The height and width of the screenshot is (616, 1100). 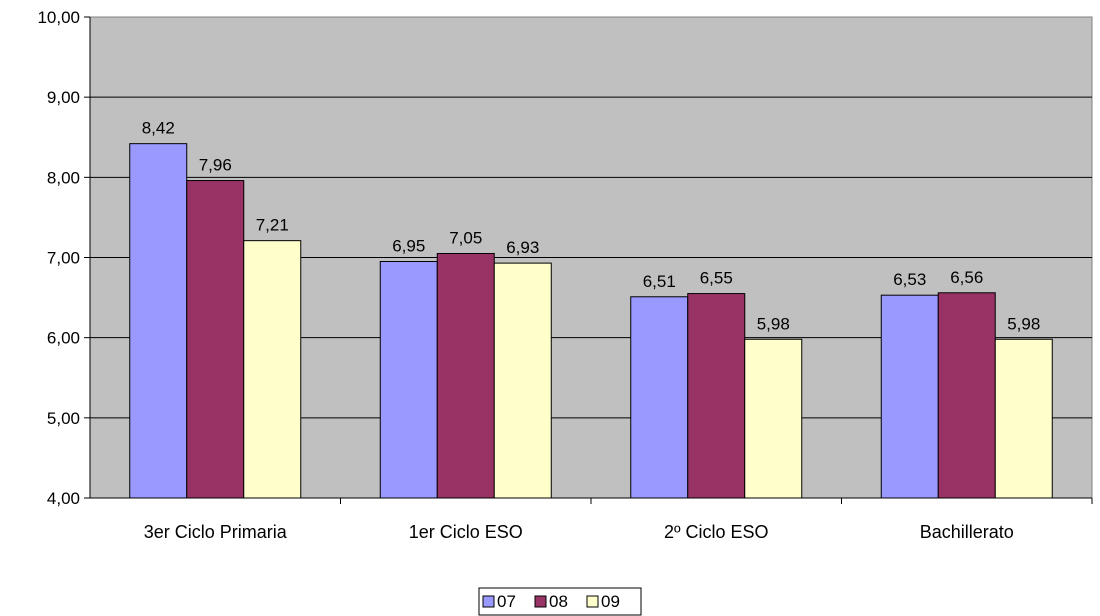 What do you see at coordinates (506, 601) in the screenshot?
I see `legend-label: 07` at bounding box center [506, 601].